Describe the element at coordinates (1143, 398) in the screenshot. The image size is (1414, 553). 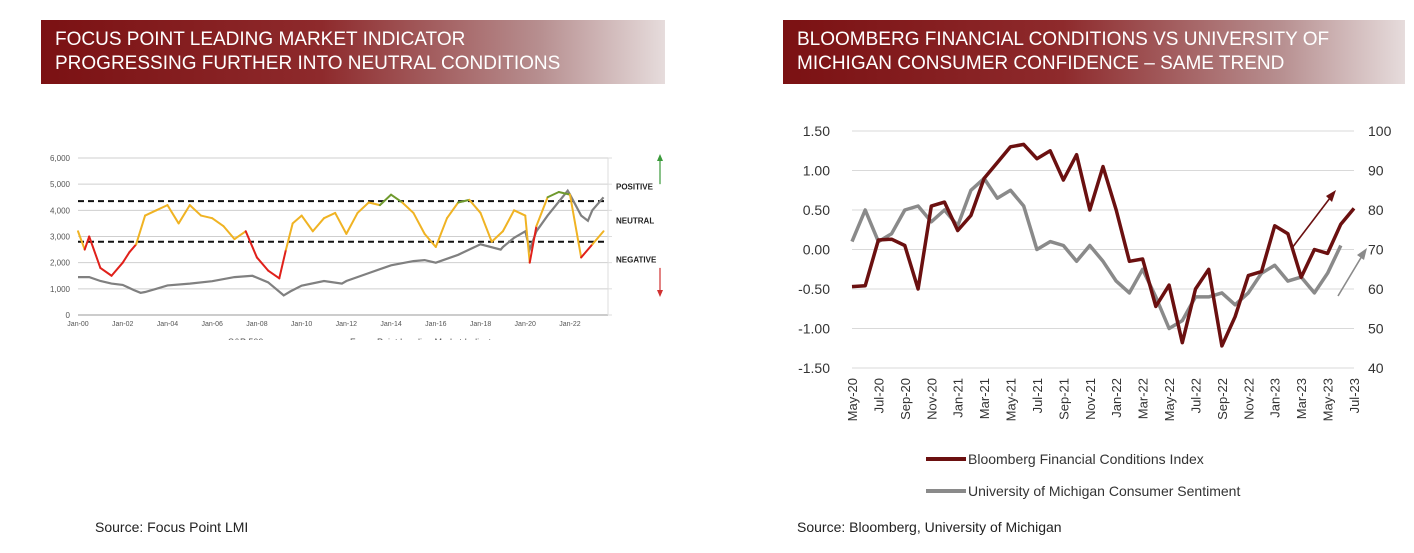
I see `x-tick-label: Mar-22` at that location.